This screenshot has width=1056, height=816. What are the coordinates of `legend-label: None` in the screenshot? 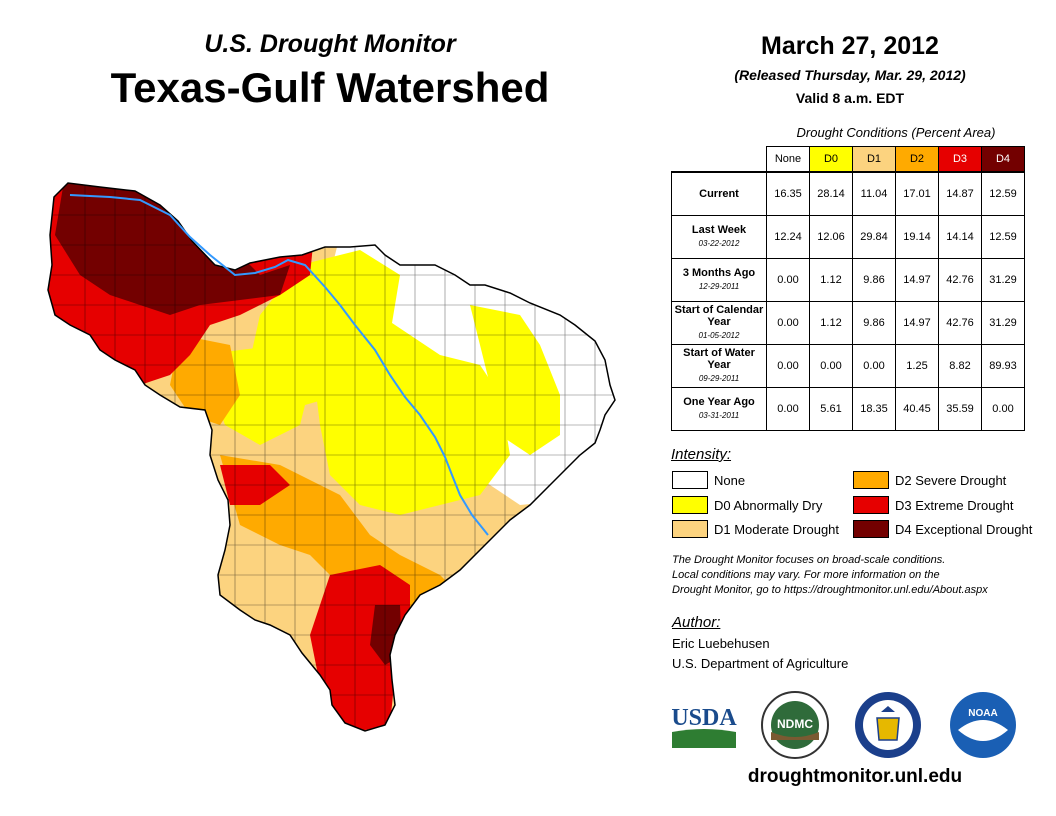 It's located at (730, 480).